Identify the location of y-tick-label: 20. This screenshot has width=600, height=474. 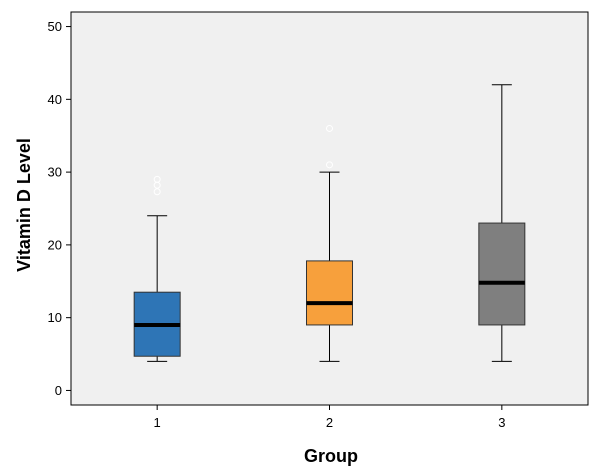
(55, 244).